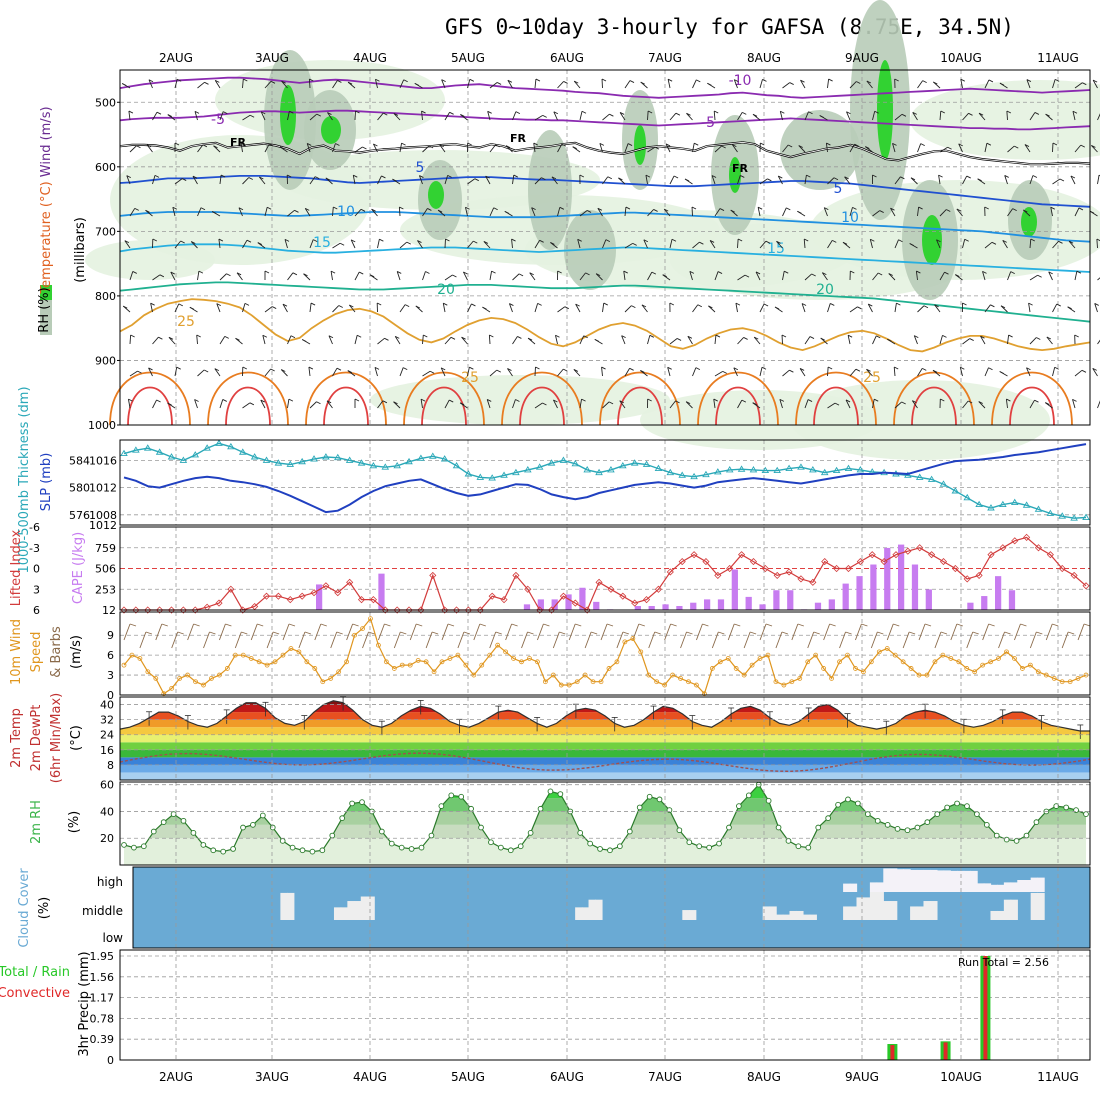 The height and width of the screenshot is (1100, 1100). Describe the element at coordinates (322, 243) in the screenshot. I see `isotherm-label: 15` at that location.